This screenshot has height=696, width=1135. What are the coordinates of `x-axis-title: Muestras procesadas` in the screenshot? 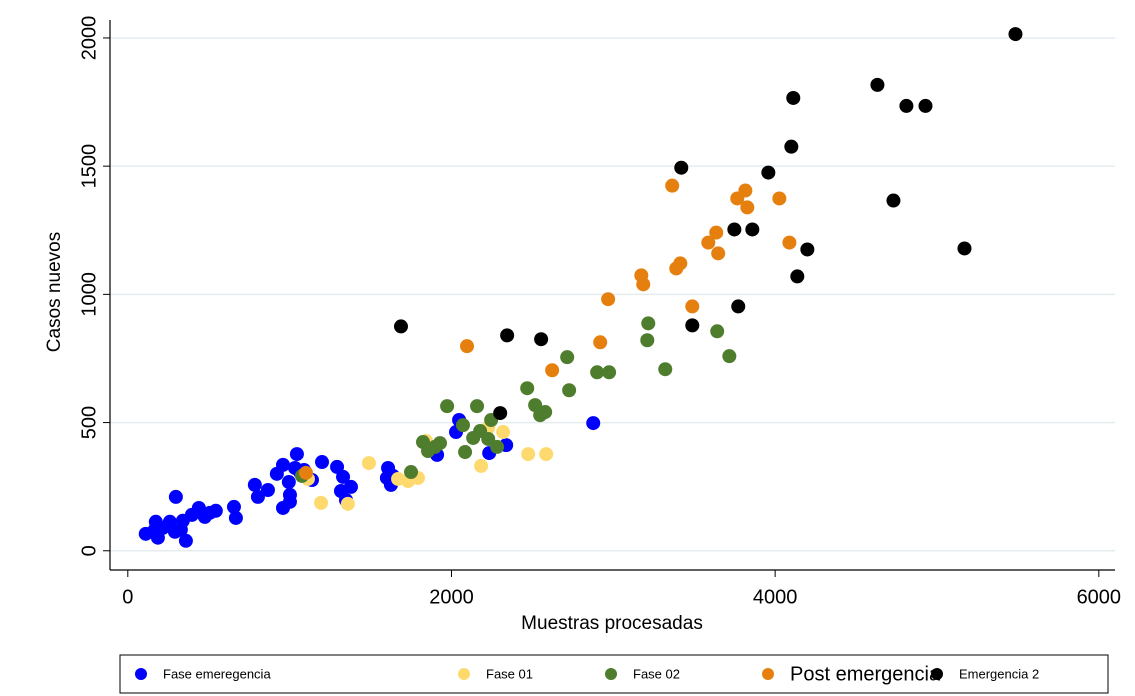 It's located at (612, 623).